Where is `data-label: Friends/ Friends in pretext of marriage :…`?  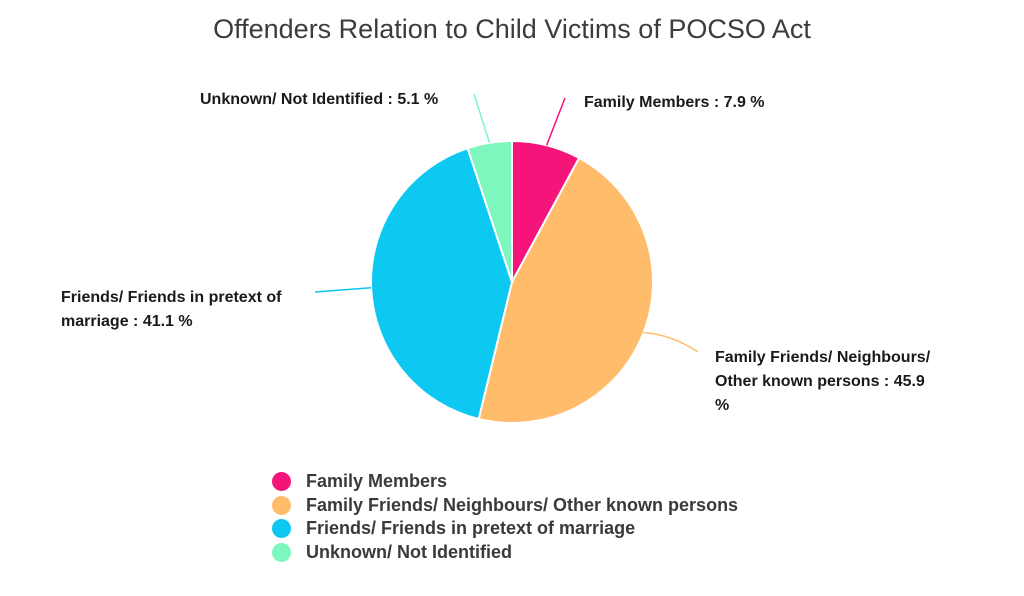 data-label: Friends/ Friends in pretext of marriage :… is located at coordinates (171, 309).